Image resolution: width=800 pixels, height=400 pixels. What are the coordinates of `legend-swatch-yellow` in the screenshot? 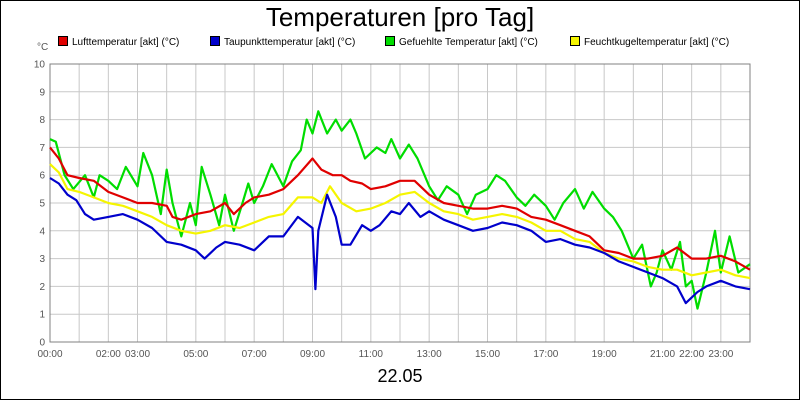 It's located at (575, 41).